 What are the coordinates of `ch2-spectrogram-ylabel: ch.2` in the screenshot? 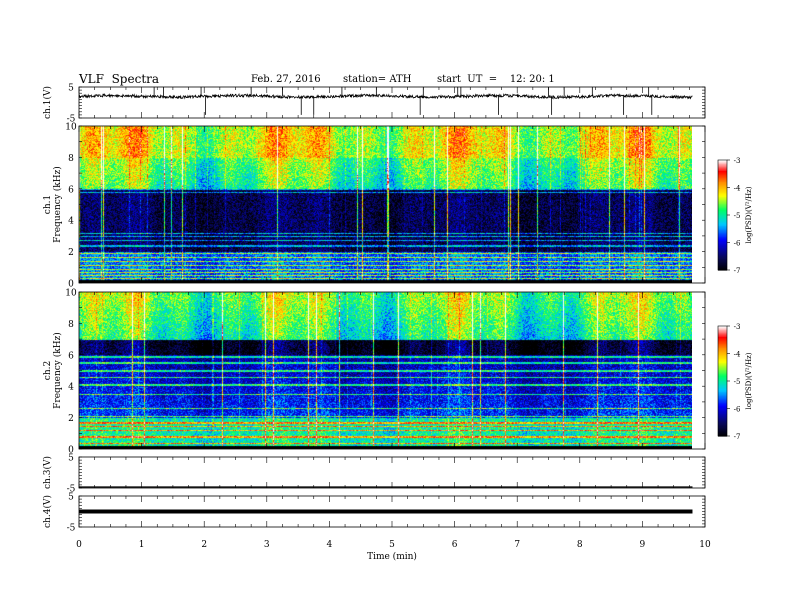 It's located at (48, 370).